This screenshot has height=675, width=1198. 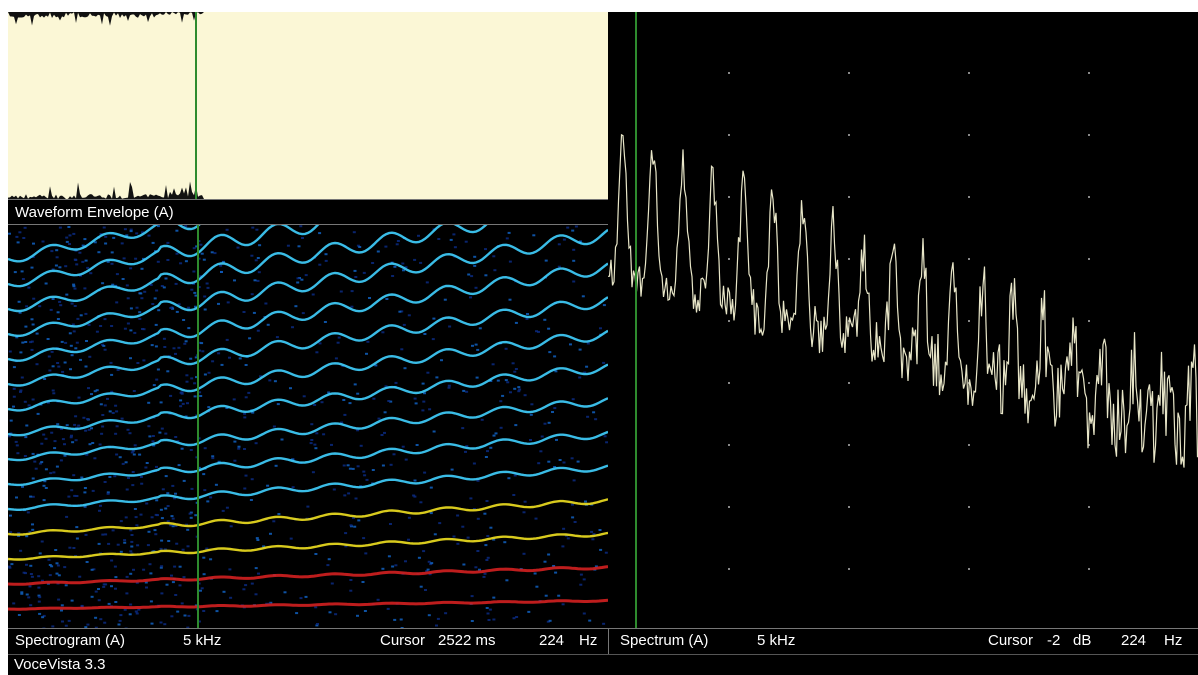 I want to click on app-footer: VoceVista 3.3, so click(x=603, y=664).